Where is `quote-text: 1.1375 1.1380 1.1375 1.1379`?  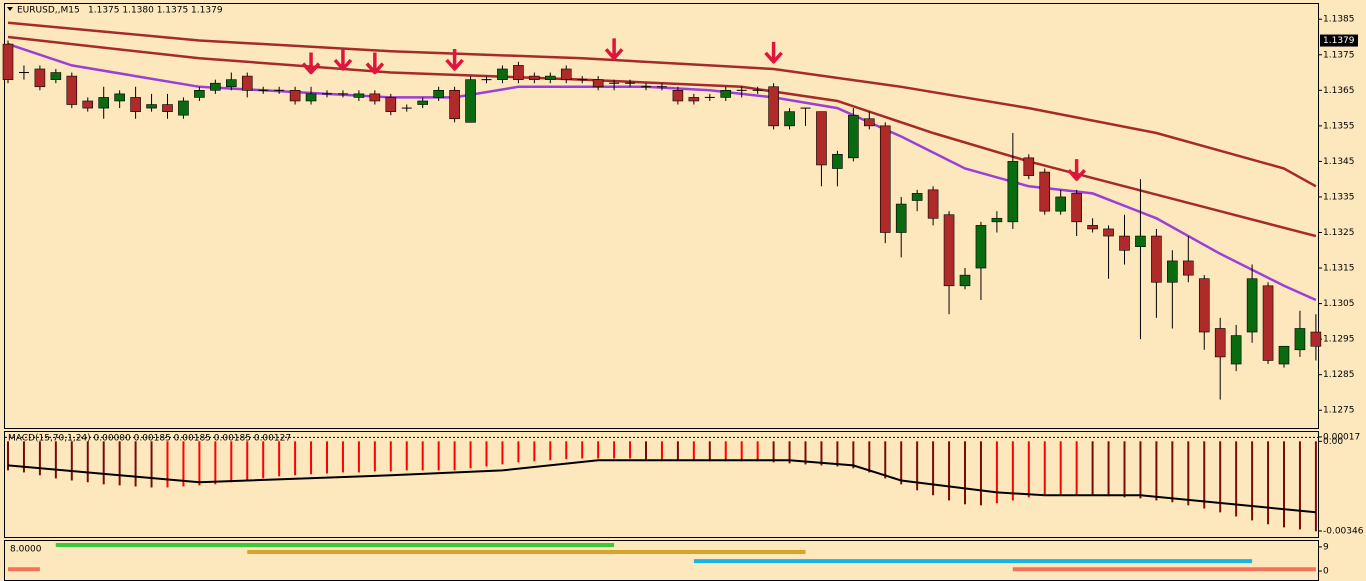 quote-text: 1.1375 1.1380 1.1375 1.1379 is located at coordinates (155, 11).